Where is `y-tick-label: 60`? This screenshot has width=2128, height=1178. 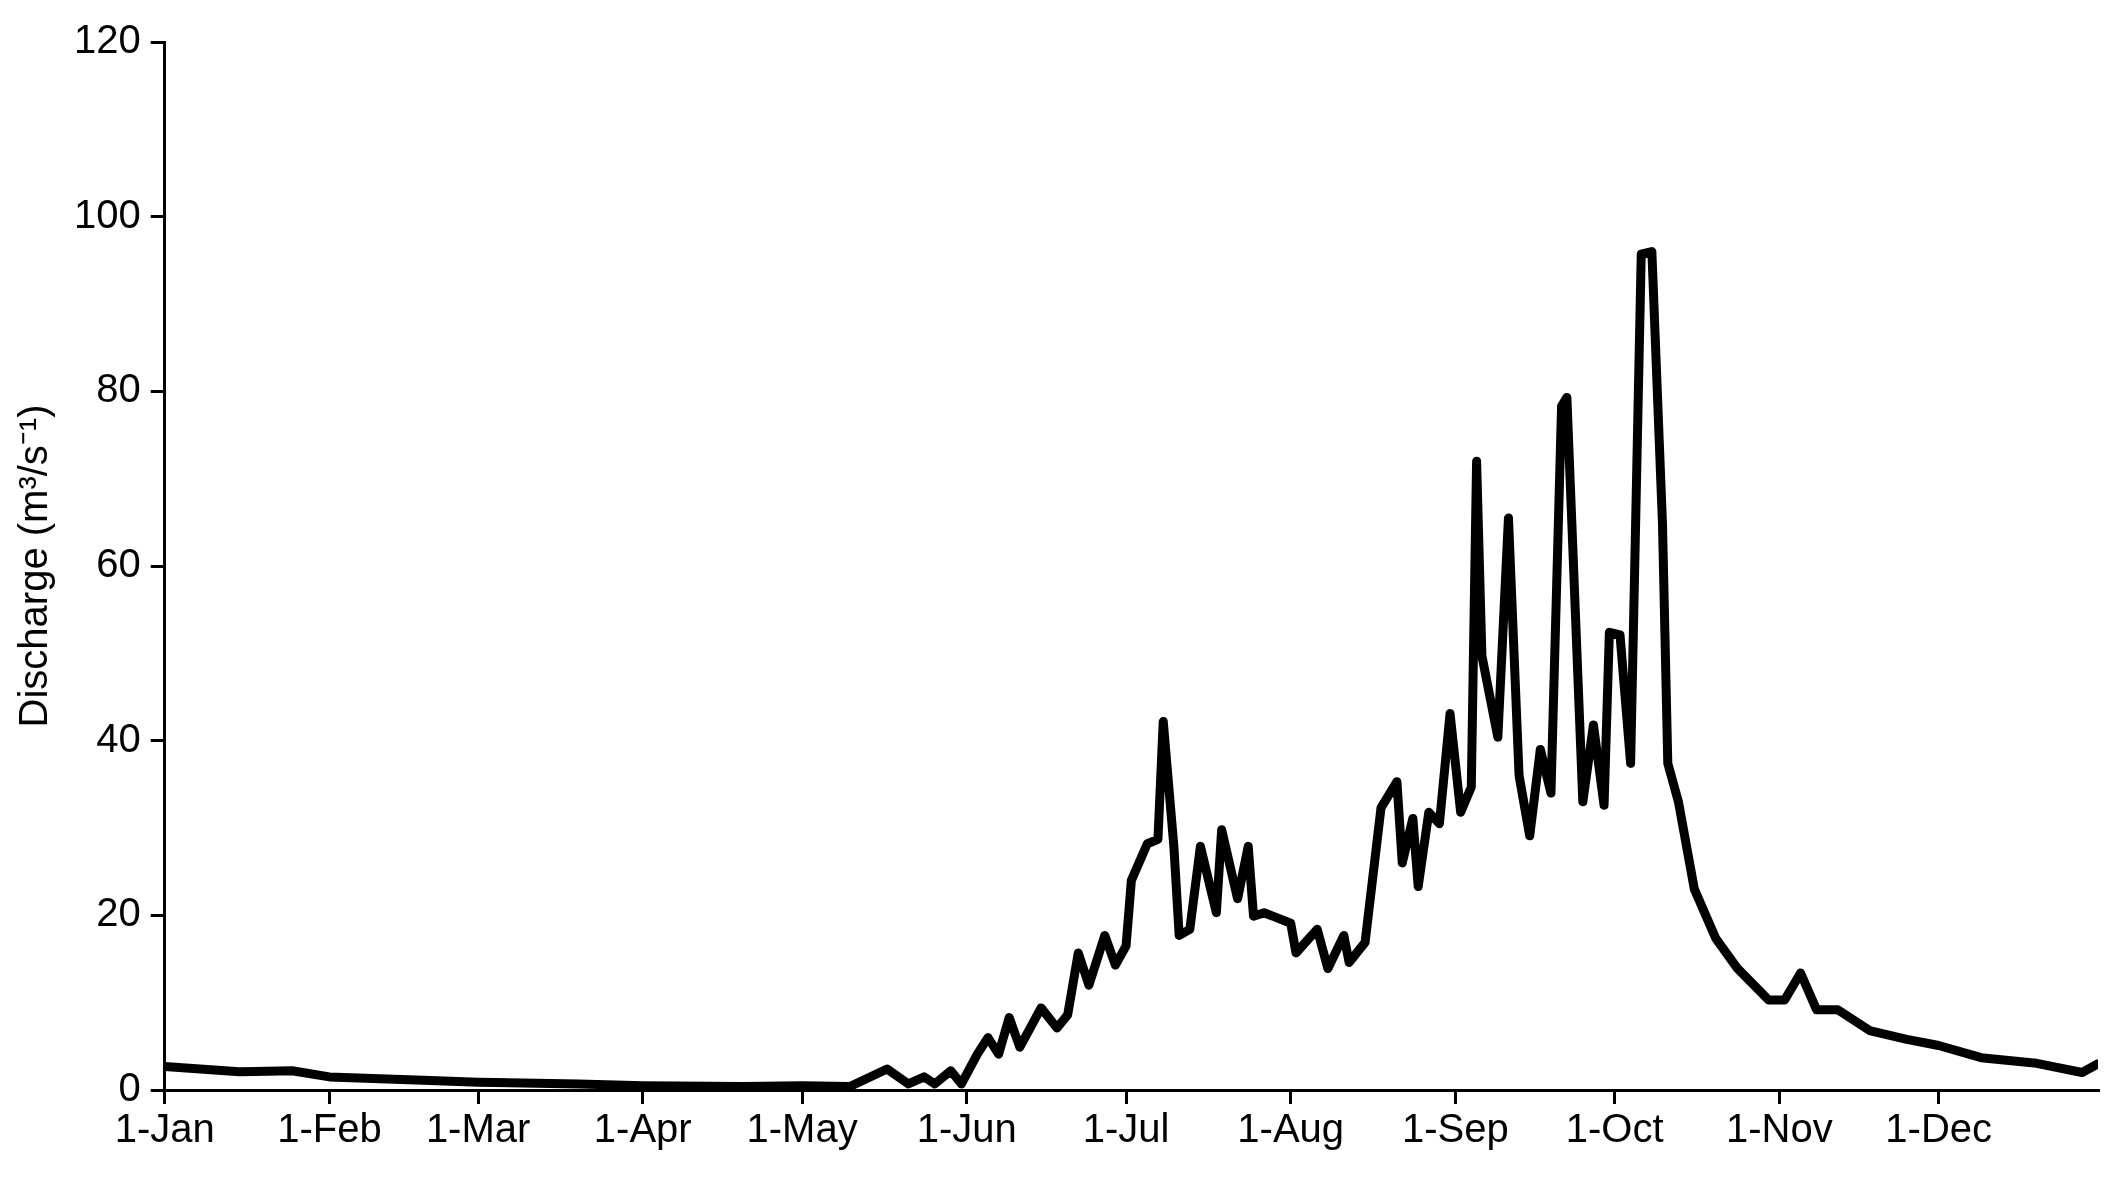
y-tick-label: 60 is located at coordinates (118, 563).